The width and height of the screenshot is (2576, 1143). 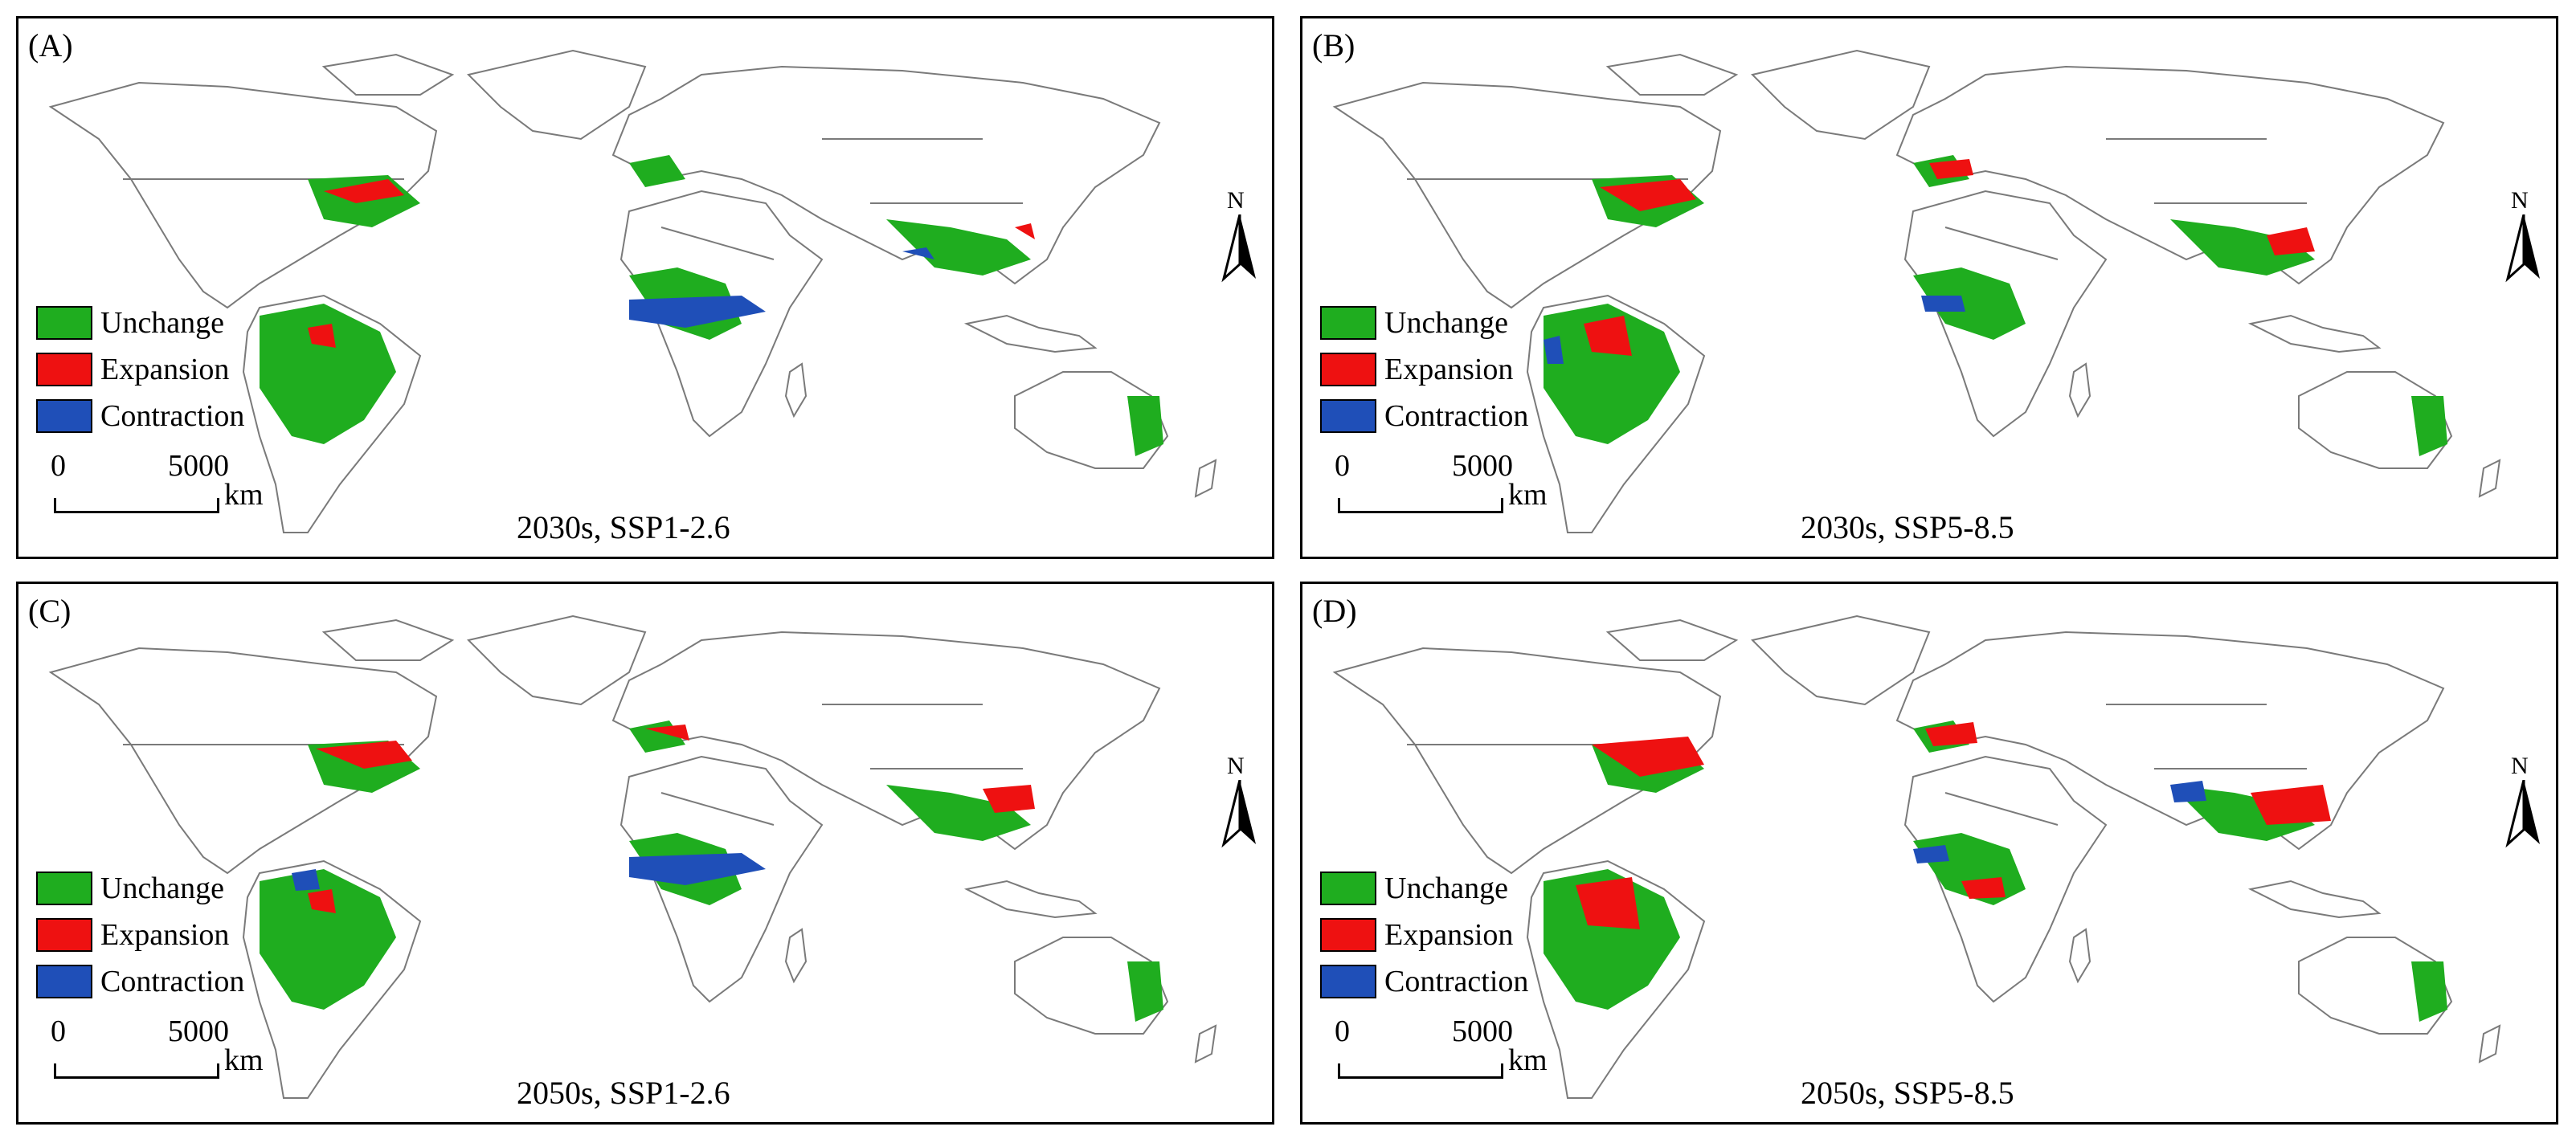 I want to click on panel-tag: (C), so click(x=50, y=611).